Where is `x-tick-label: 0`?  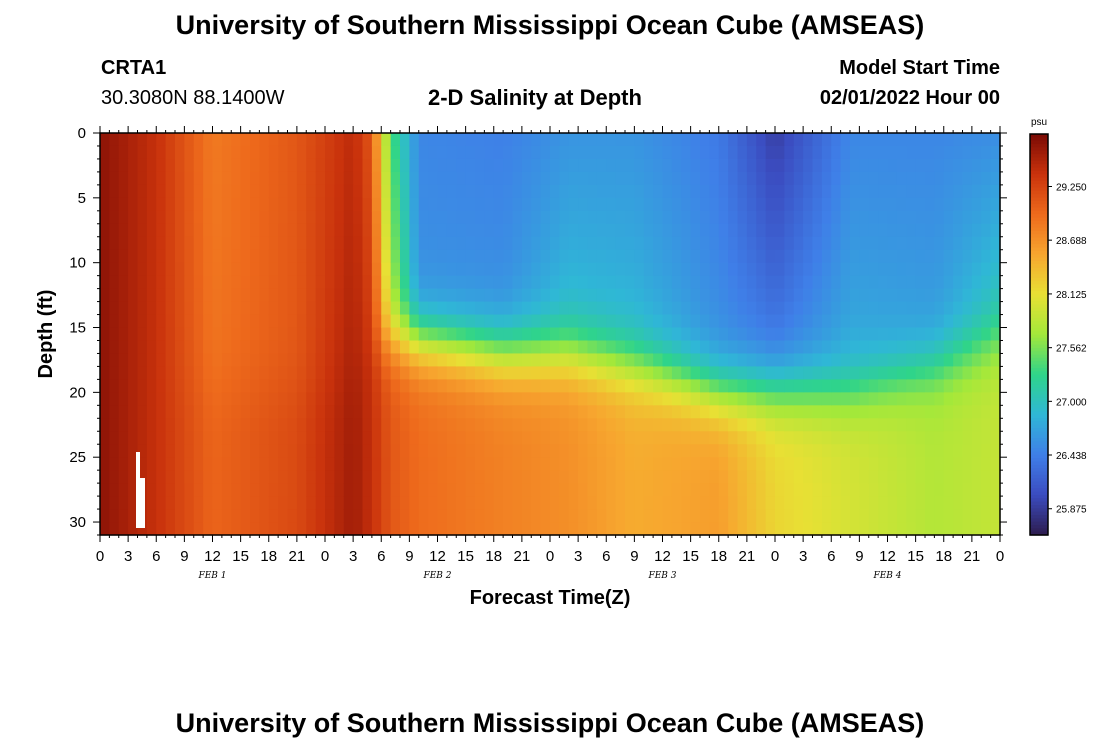 x-tick-label: 0 is located at coordinates (775, 556).